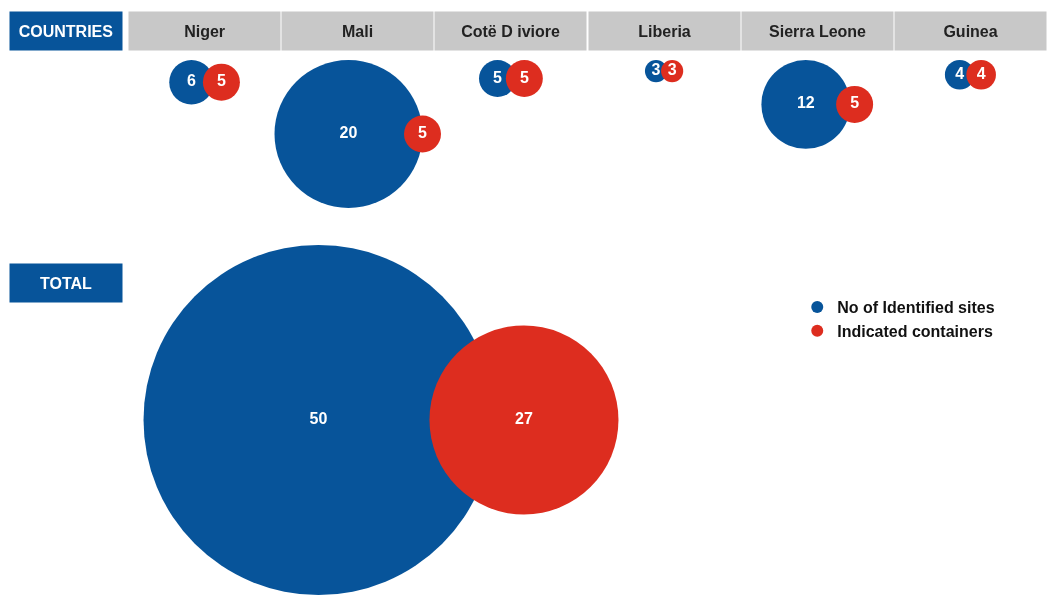  What do you see at coordinates (916, 308) in the screenshot?
I see `legend-label: No of Identified sites` at bounding box center [916, 308].